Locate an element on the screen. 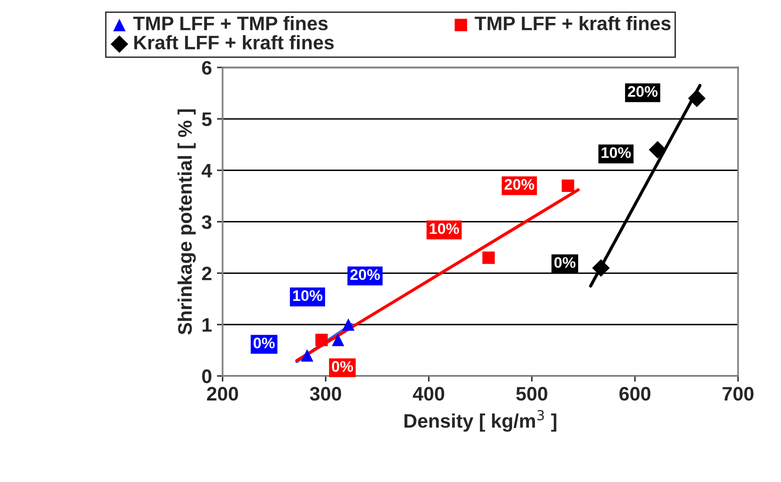 The image size is (781, 482). legend-label: TMP LFF + TMP fines is located at coordinates (230, 23).